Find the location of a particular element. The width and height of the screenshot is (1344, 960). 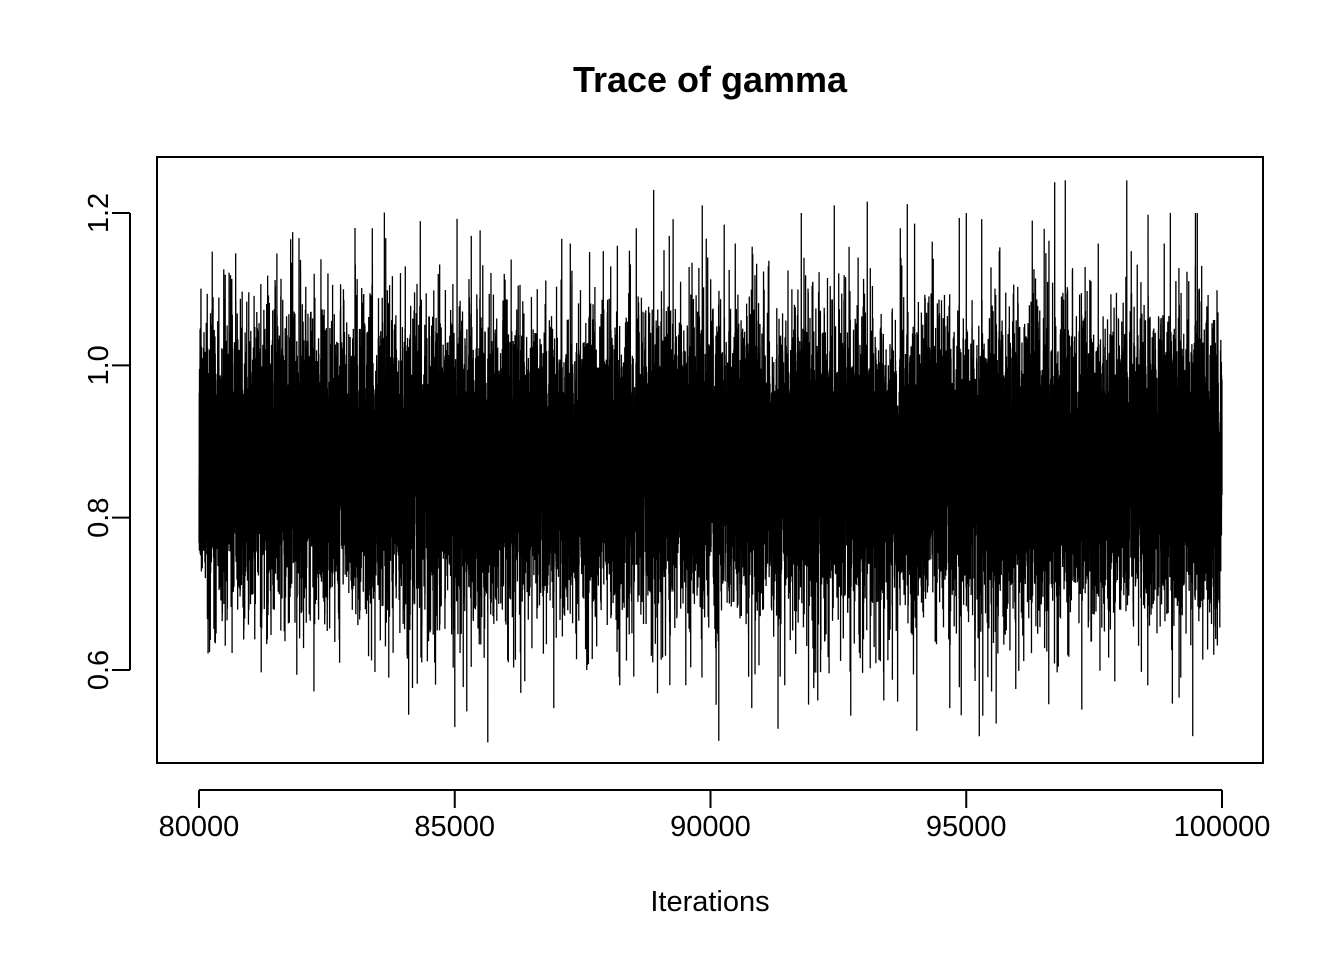

x-tick-label: 90000 is located at coordinates (710, 827).